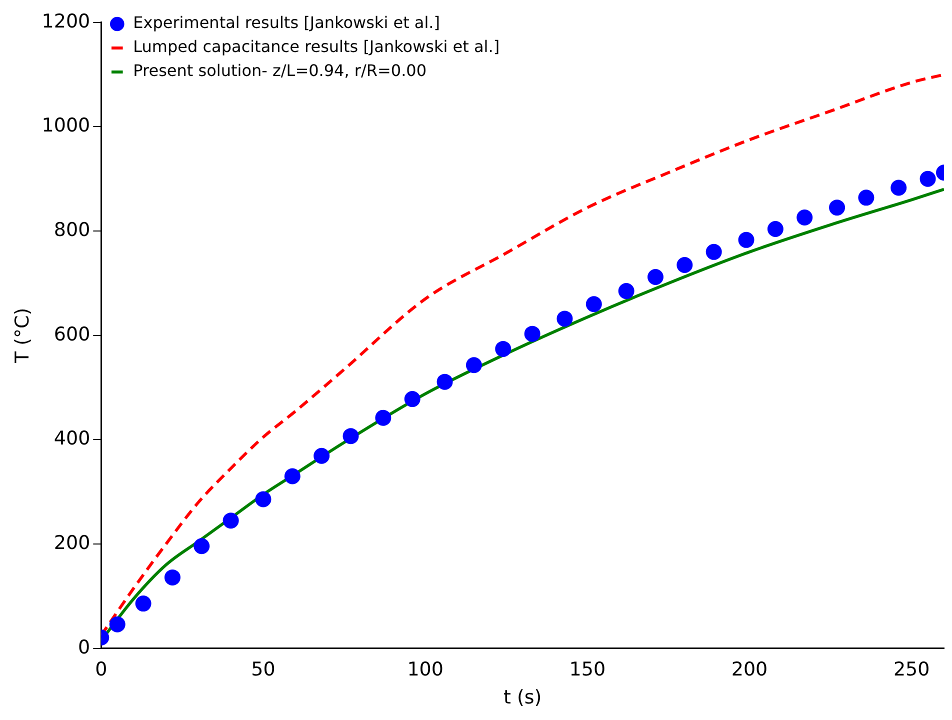 This screenshot has width=952, height=720. What do you see at coordinates (84, 647) in the screenshot?
I see `y-tick-label: 0` at bounding box center [84, 647].